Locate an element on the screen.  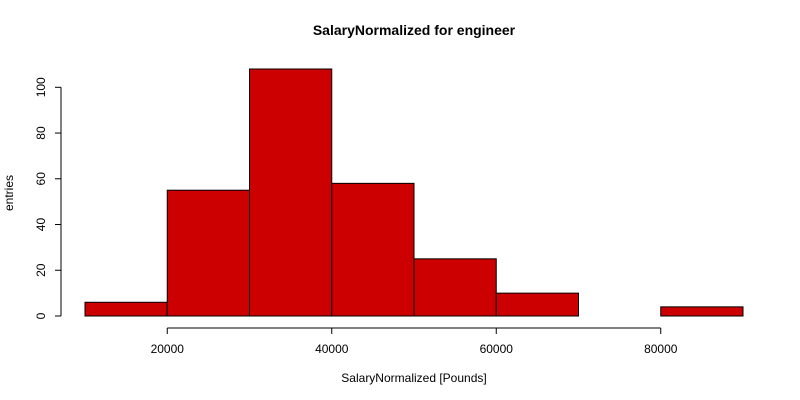
y-axis-ticks: 0 20 40 60 80 100 is located at coordinates (47, 198).